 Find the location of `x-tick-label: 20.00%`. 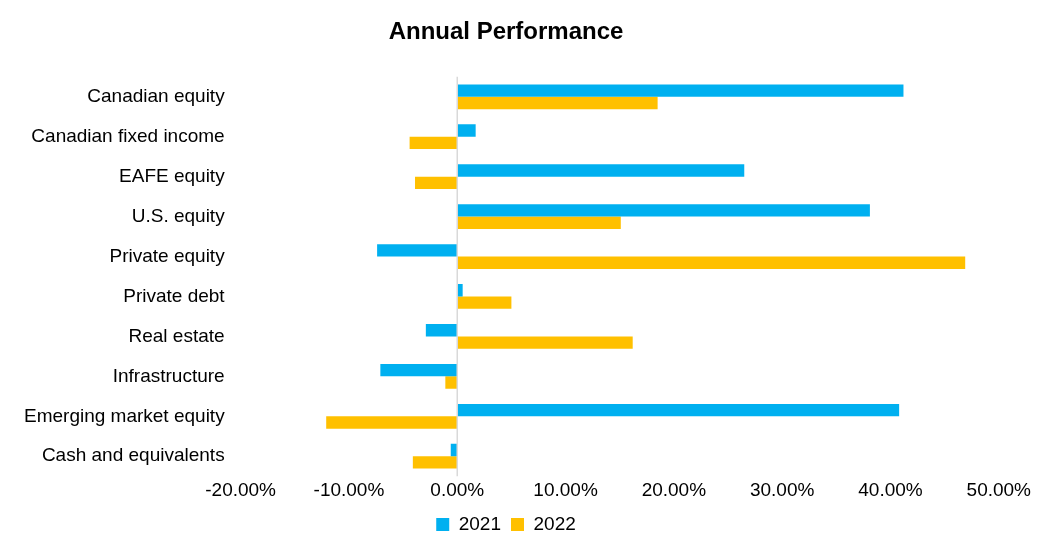

x-tick-label: 20.00% is located at coordinates (674, 489).